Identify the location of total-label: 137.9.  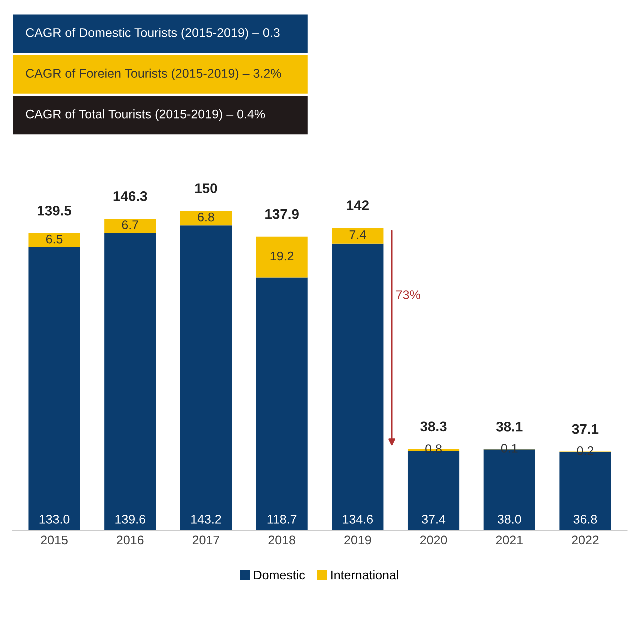
(282, 214).